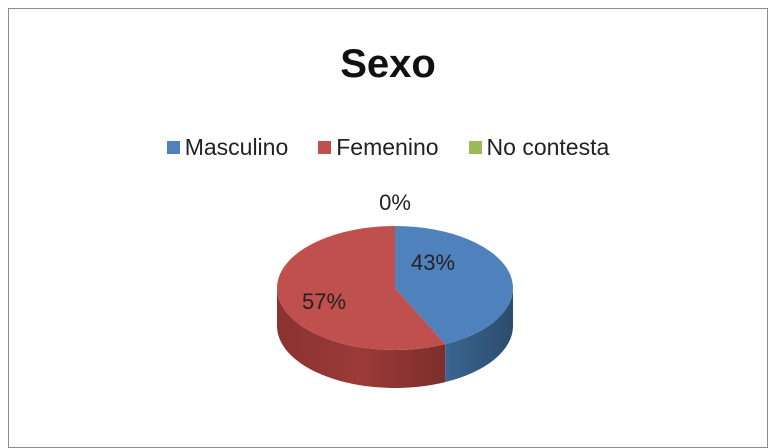 Image resolution: width=776 pixels, height=448 pixels. Describe the element at coordinates (433, 262) in the screenshot. I see `data-label-masculino: 43%` at that location.